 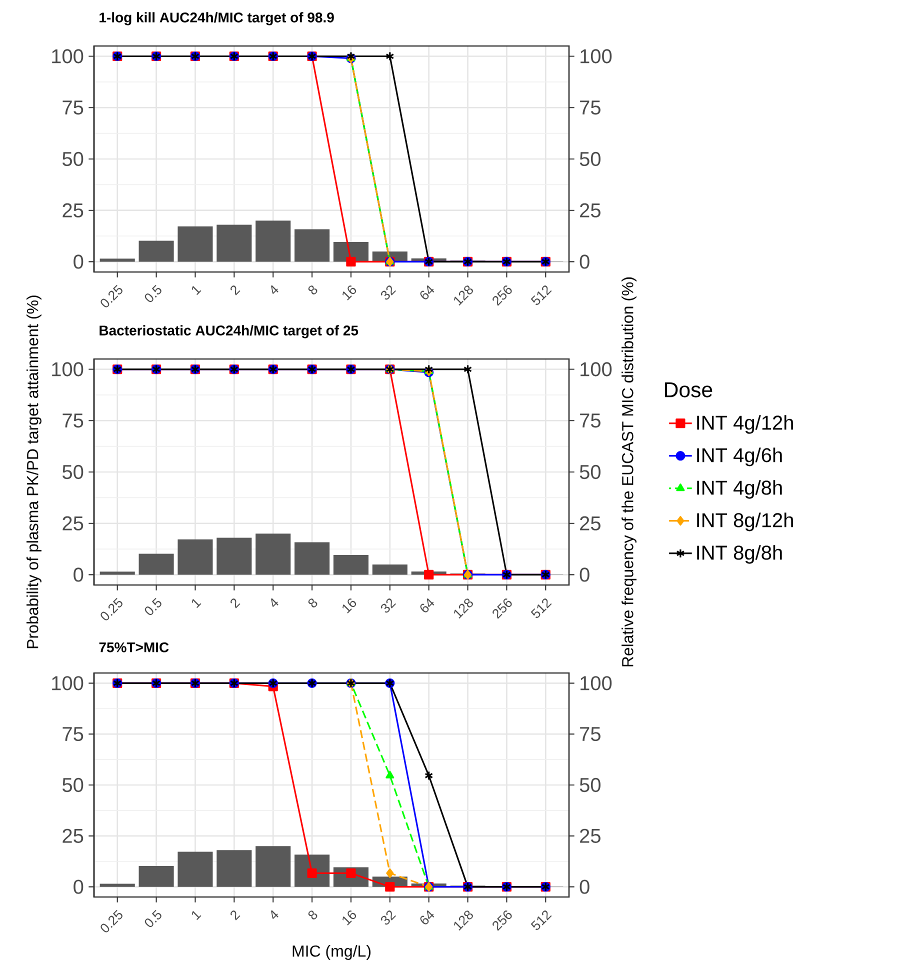 I want to click on legend-label: INT 4g/6h, so click(x=739, y=457).